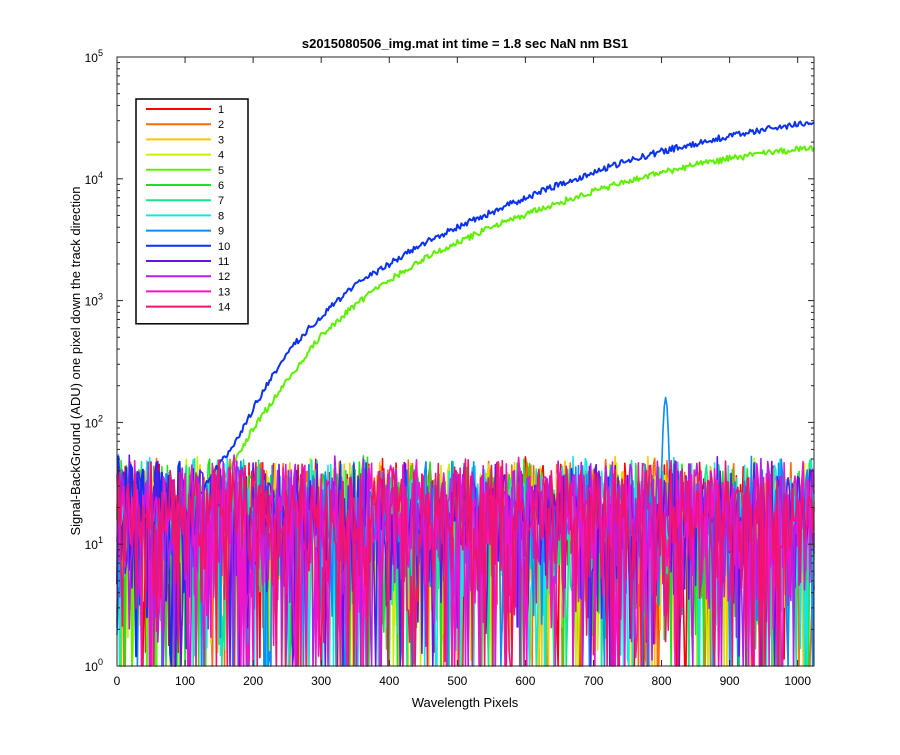  What do you see at coordinates (221, 171) in the screenshot?
I see `legend-label-5: 5` at bounding box center [221, 171].